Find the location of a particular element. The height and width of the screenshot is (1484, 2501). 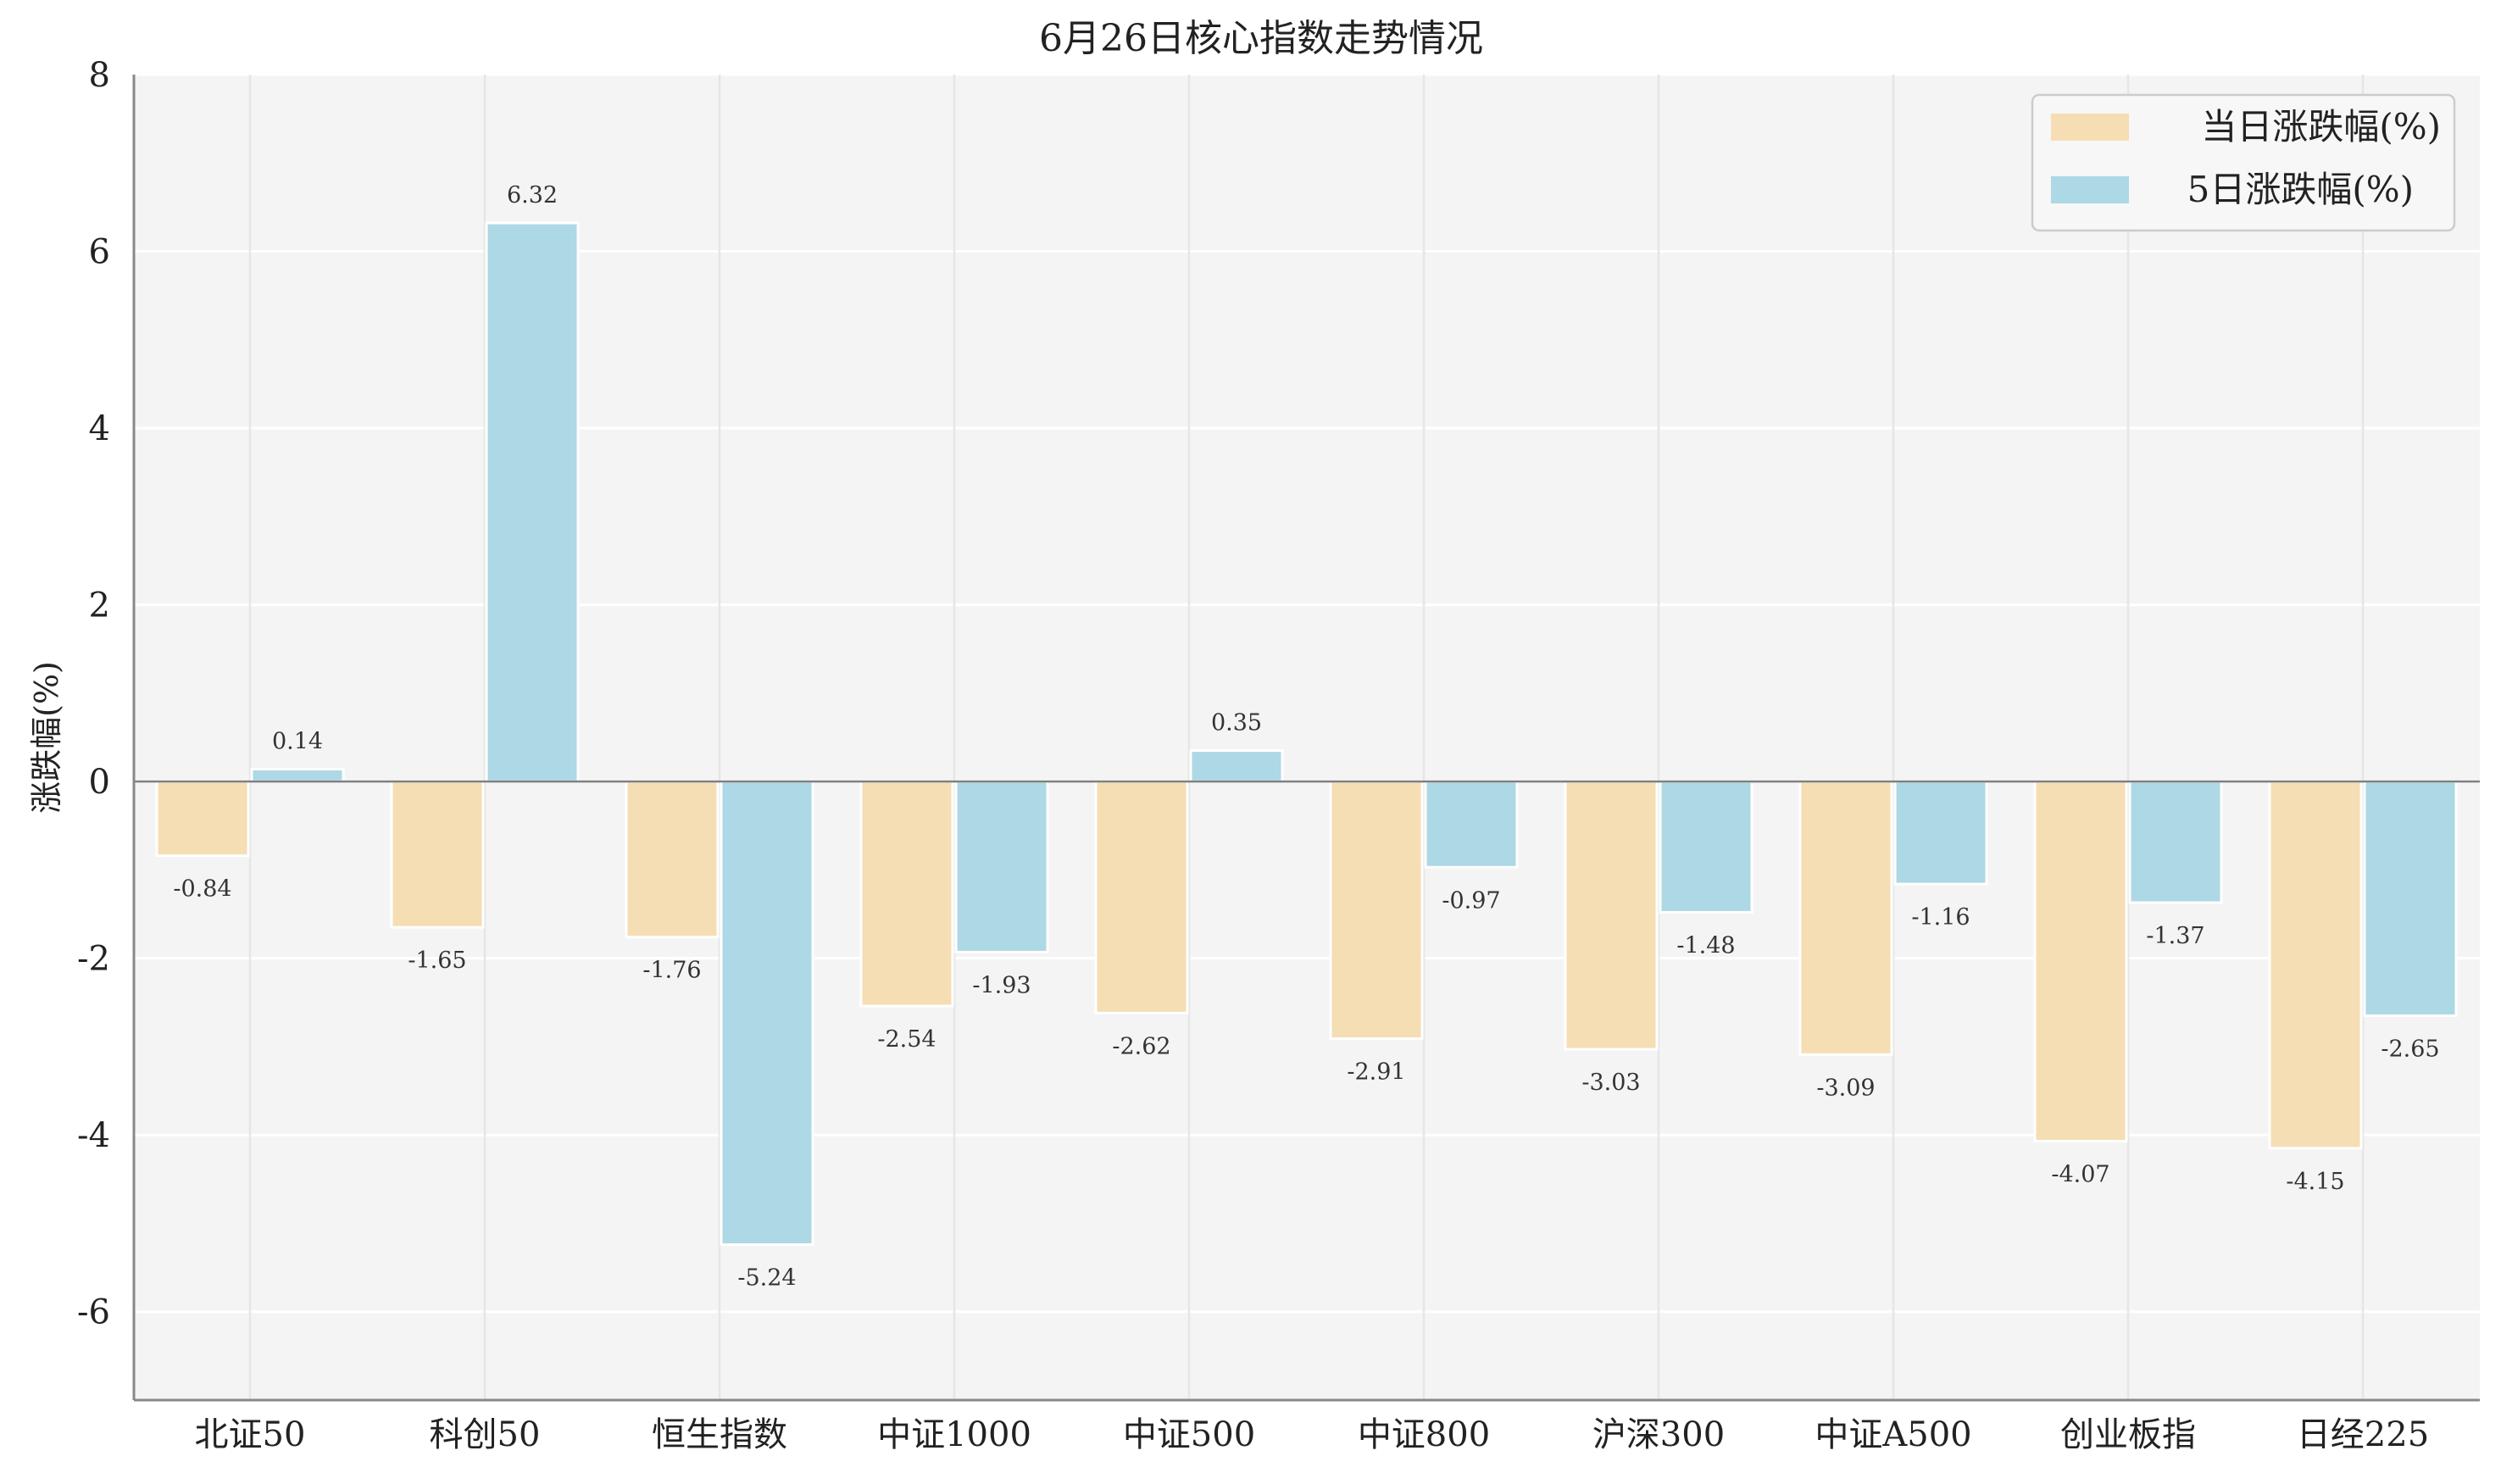

legend-swatch-5day is located at coordinates (2090, 190).